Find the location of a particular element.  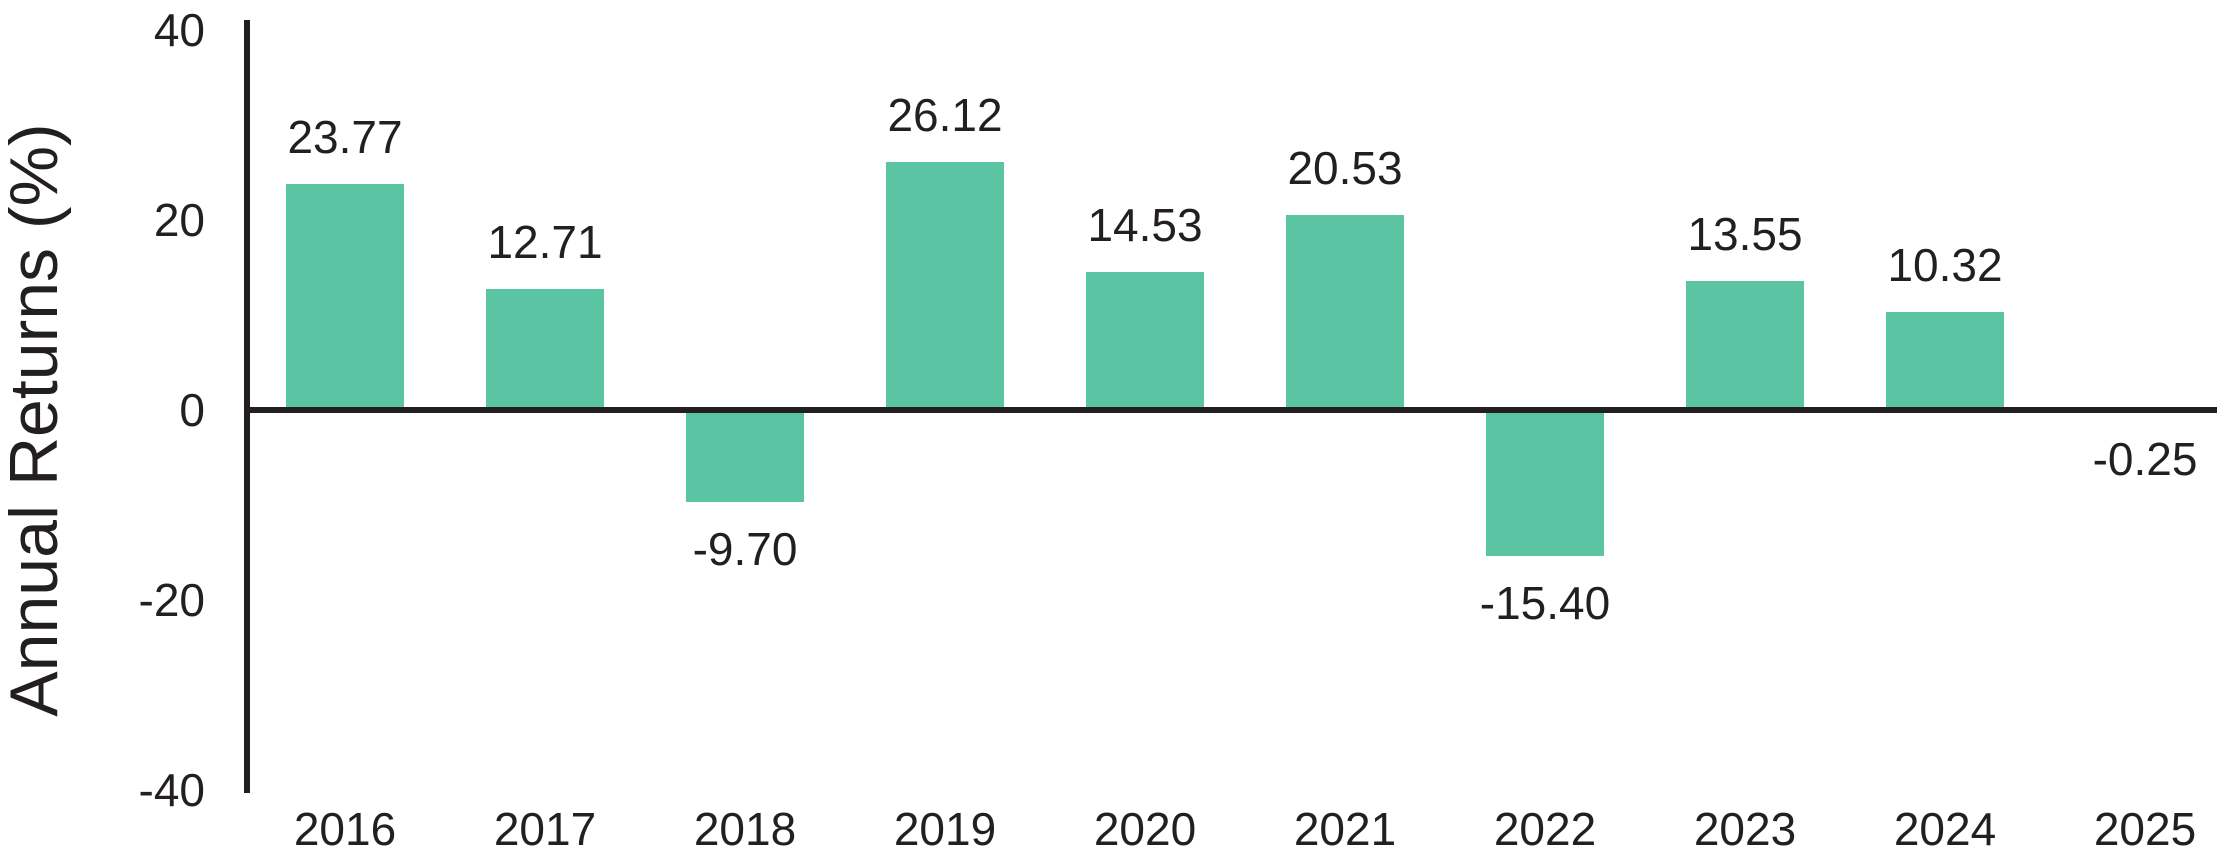

bar-value-label: 13.55 is located at coordinates (1745, 234).